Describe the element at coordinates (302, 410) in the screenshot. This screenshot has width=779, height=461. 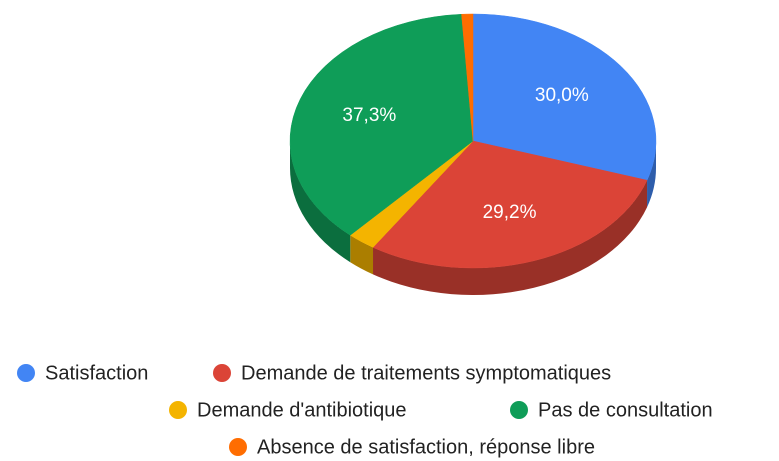
I see `legend-label: Demande d'antibiotique` at that location.